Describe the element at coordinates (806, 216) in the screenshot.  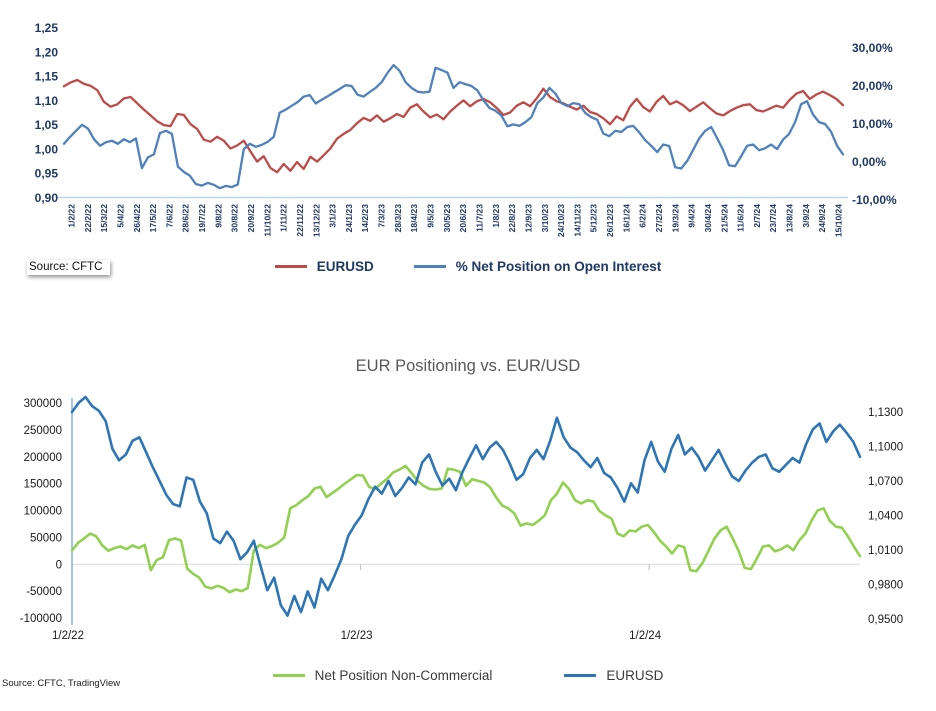
I see `top-x-axis-label: 3/9/24` at that location.